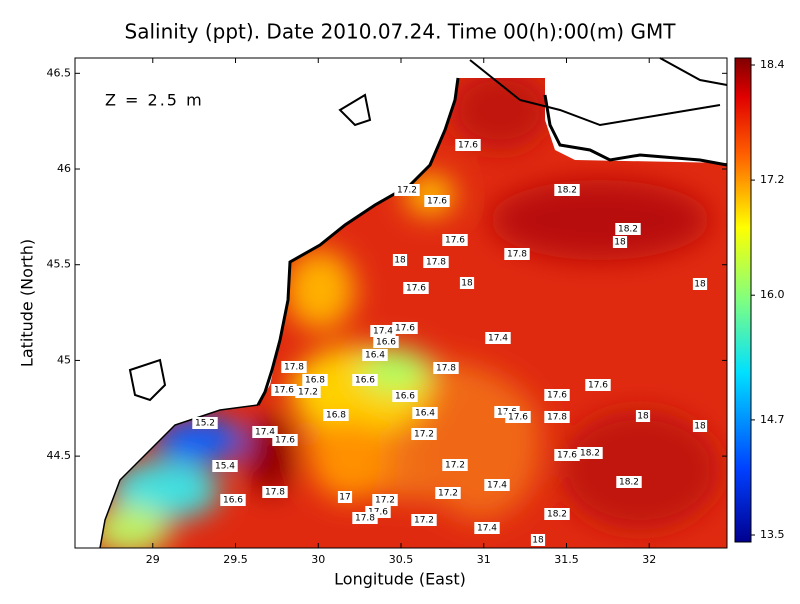 This screenshot has height=604, width=800. I want to click on colorbar-tick-label: 14.7, so click(772, 419).